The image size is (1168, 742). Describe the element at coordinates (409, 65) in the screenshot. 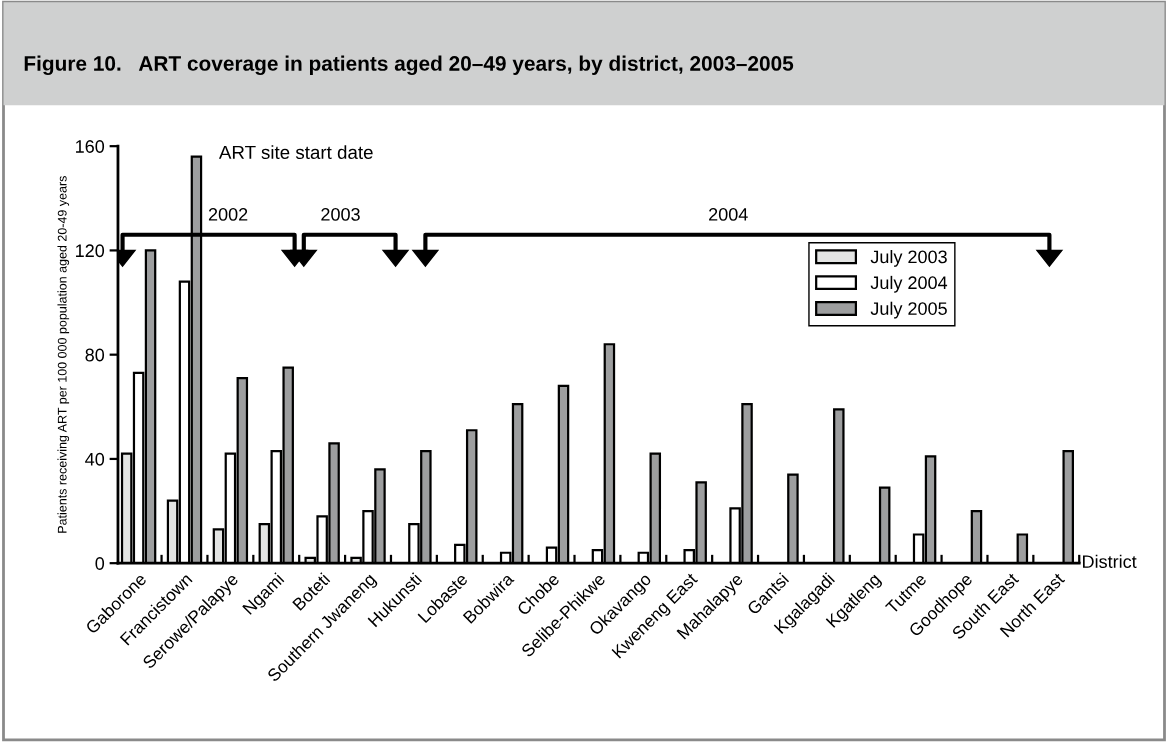

I see `chart-title: Figure 10. ART coverage in patients aged 20–49 years, by district, 2003–2005` at that location.